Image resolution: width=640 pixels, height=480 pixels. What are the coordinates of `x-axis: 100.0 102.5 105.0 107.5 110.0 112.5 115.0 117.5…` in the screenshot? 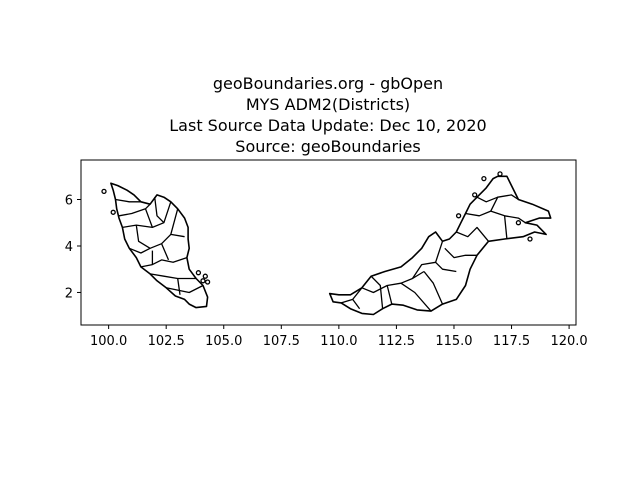 It's located at (339, 337).